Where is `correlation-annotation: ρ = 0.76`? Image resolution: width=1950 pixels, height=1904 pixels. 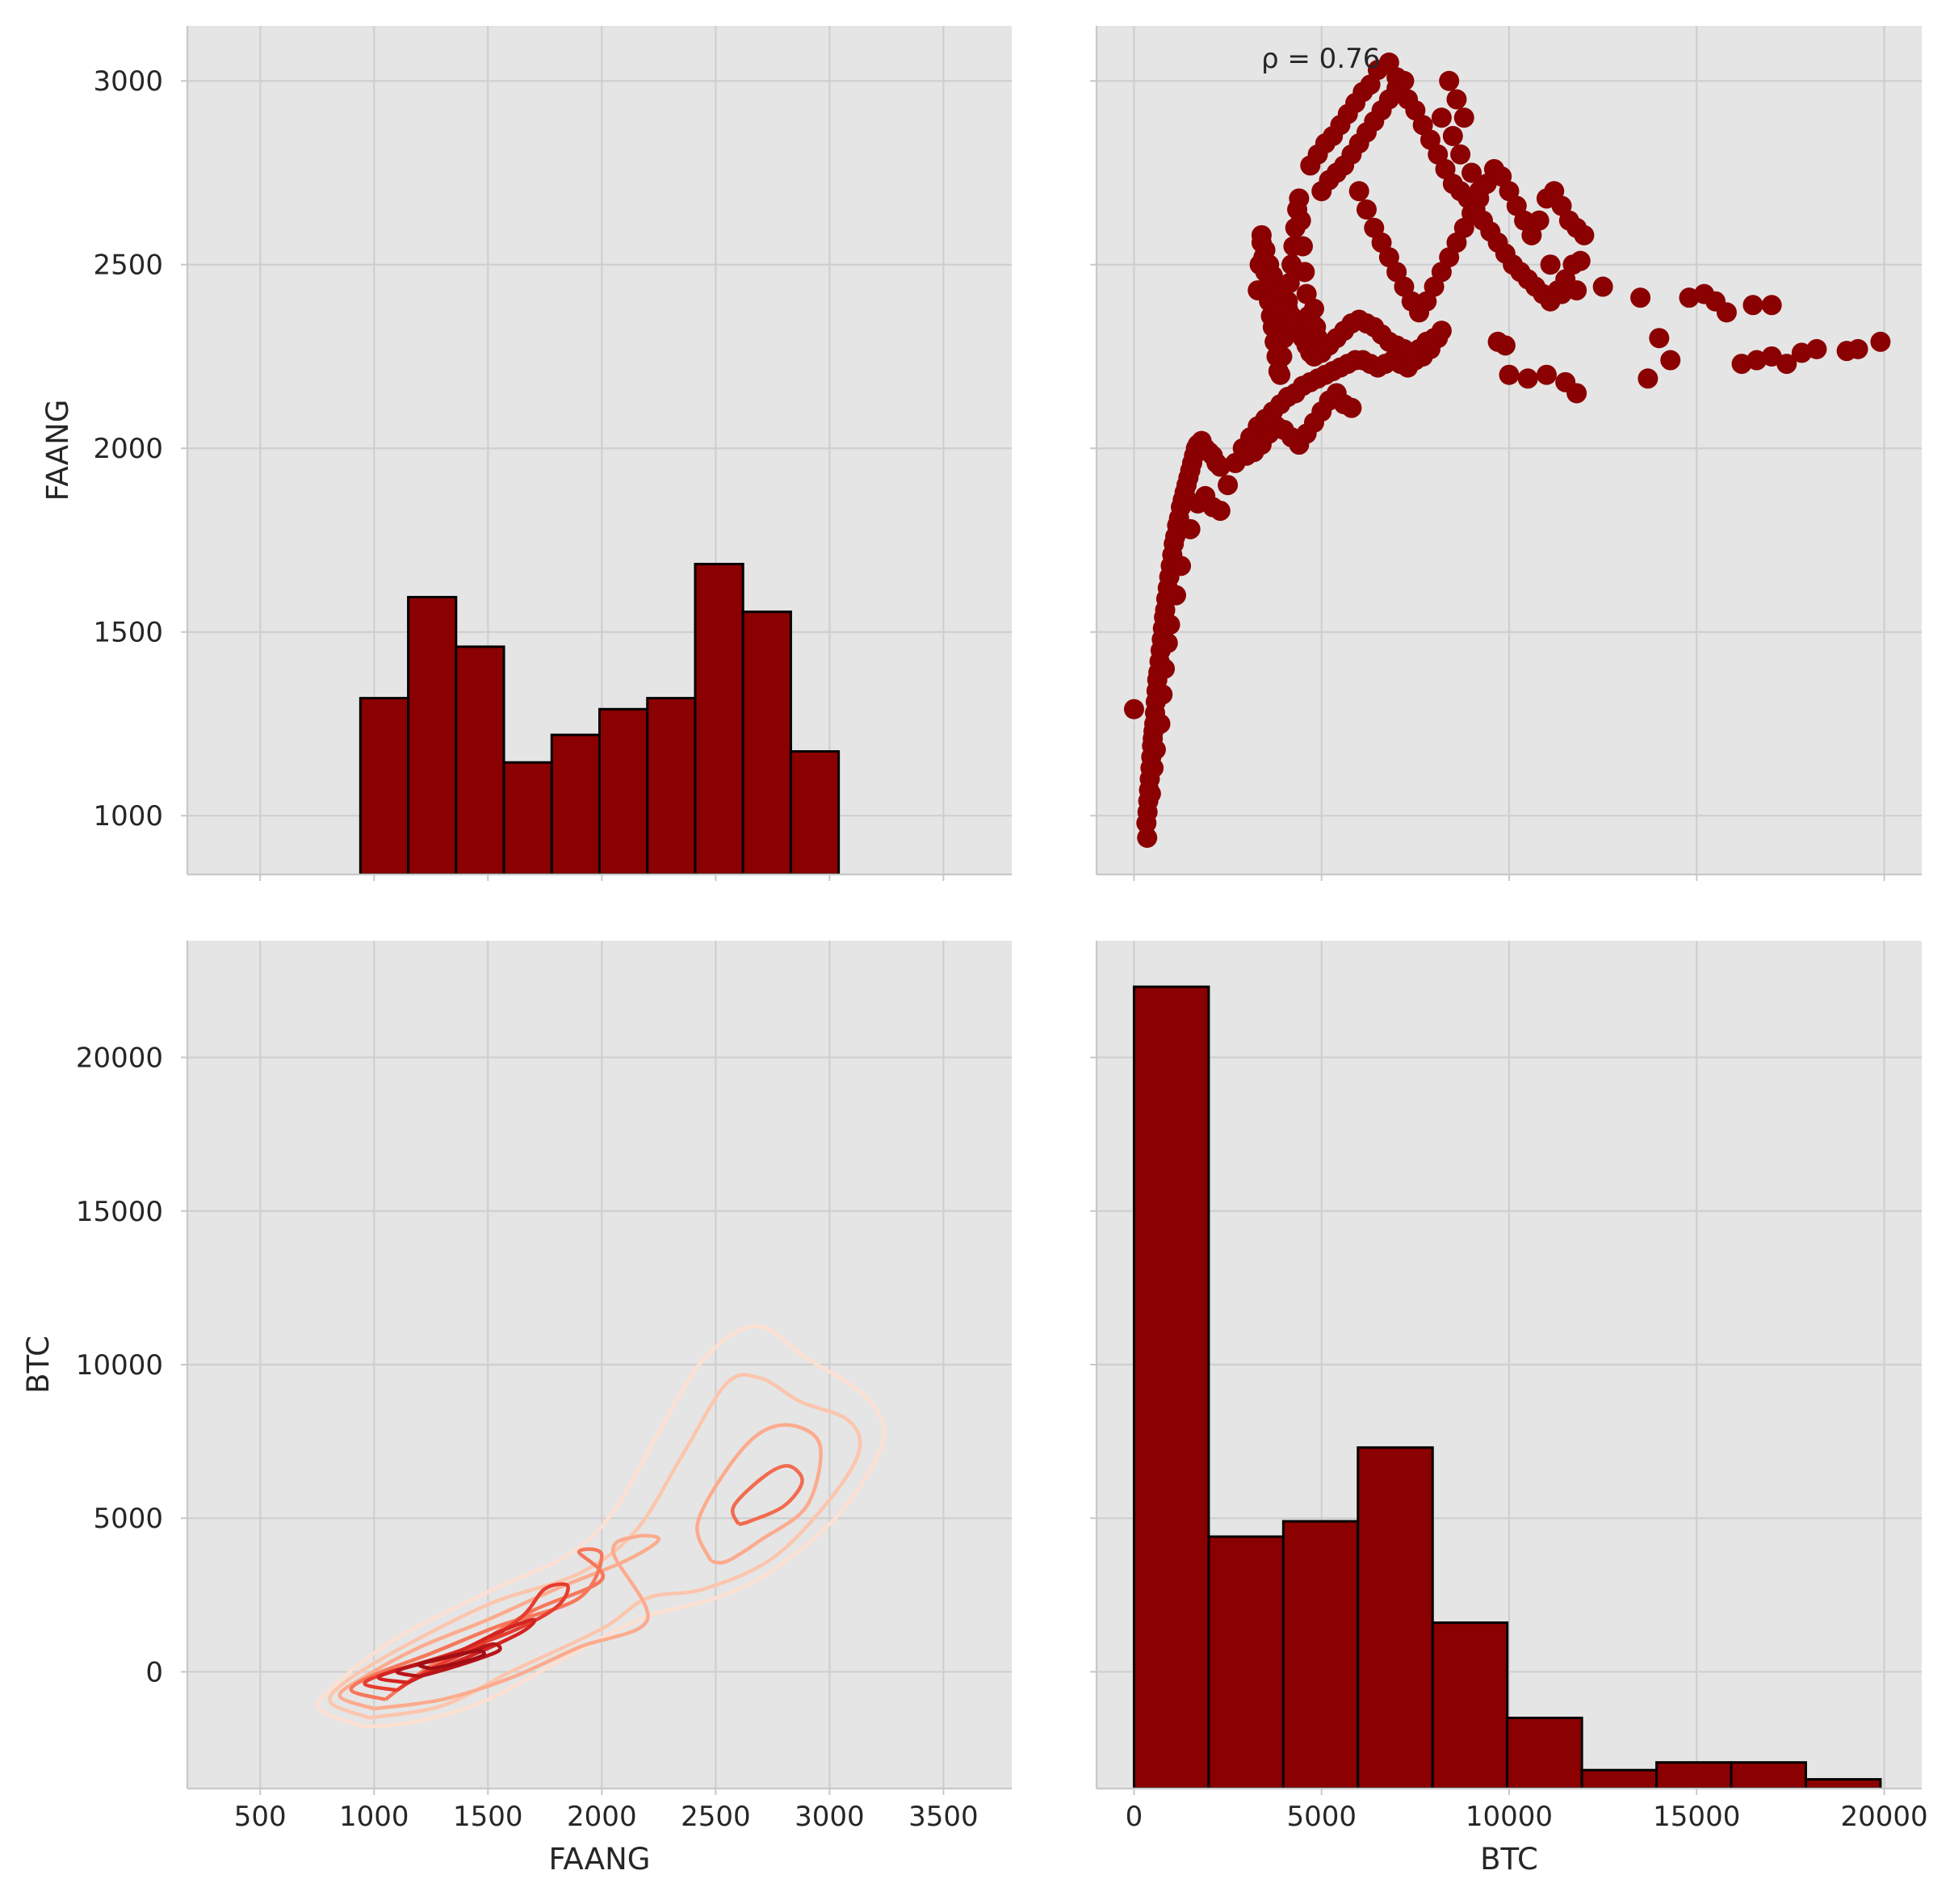
correlation-annotation: ρ = 0.76 is located at coordinates (1320, 59).